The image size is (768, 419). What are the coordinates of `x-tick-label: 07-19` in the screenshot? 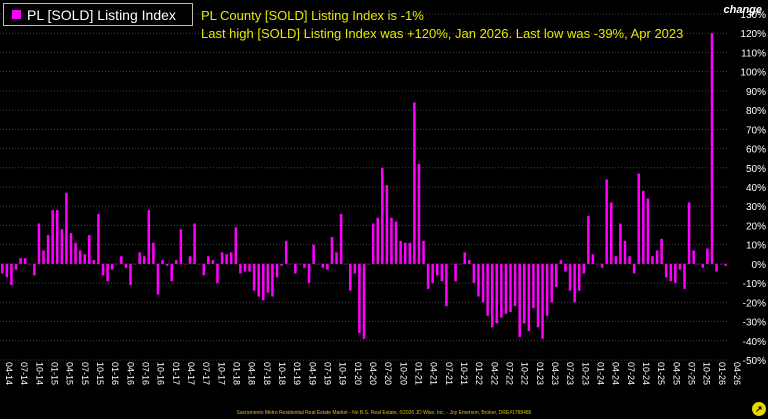 It's located at (328, 373).